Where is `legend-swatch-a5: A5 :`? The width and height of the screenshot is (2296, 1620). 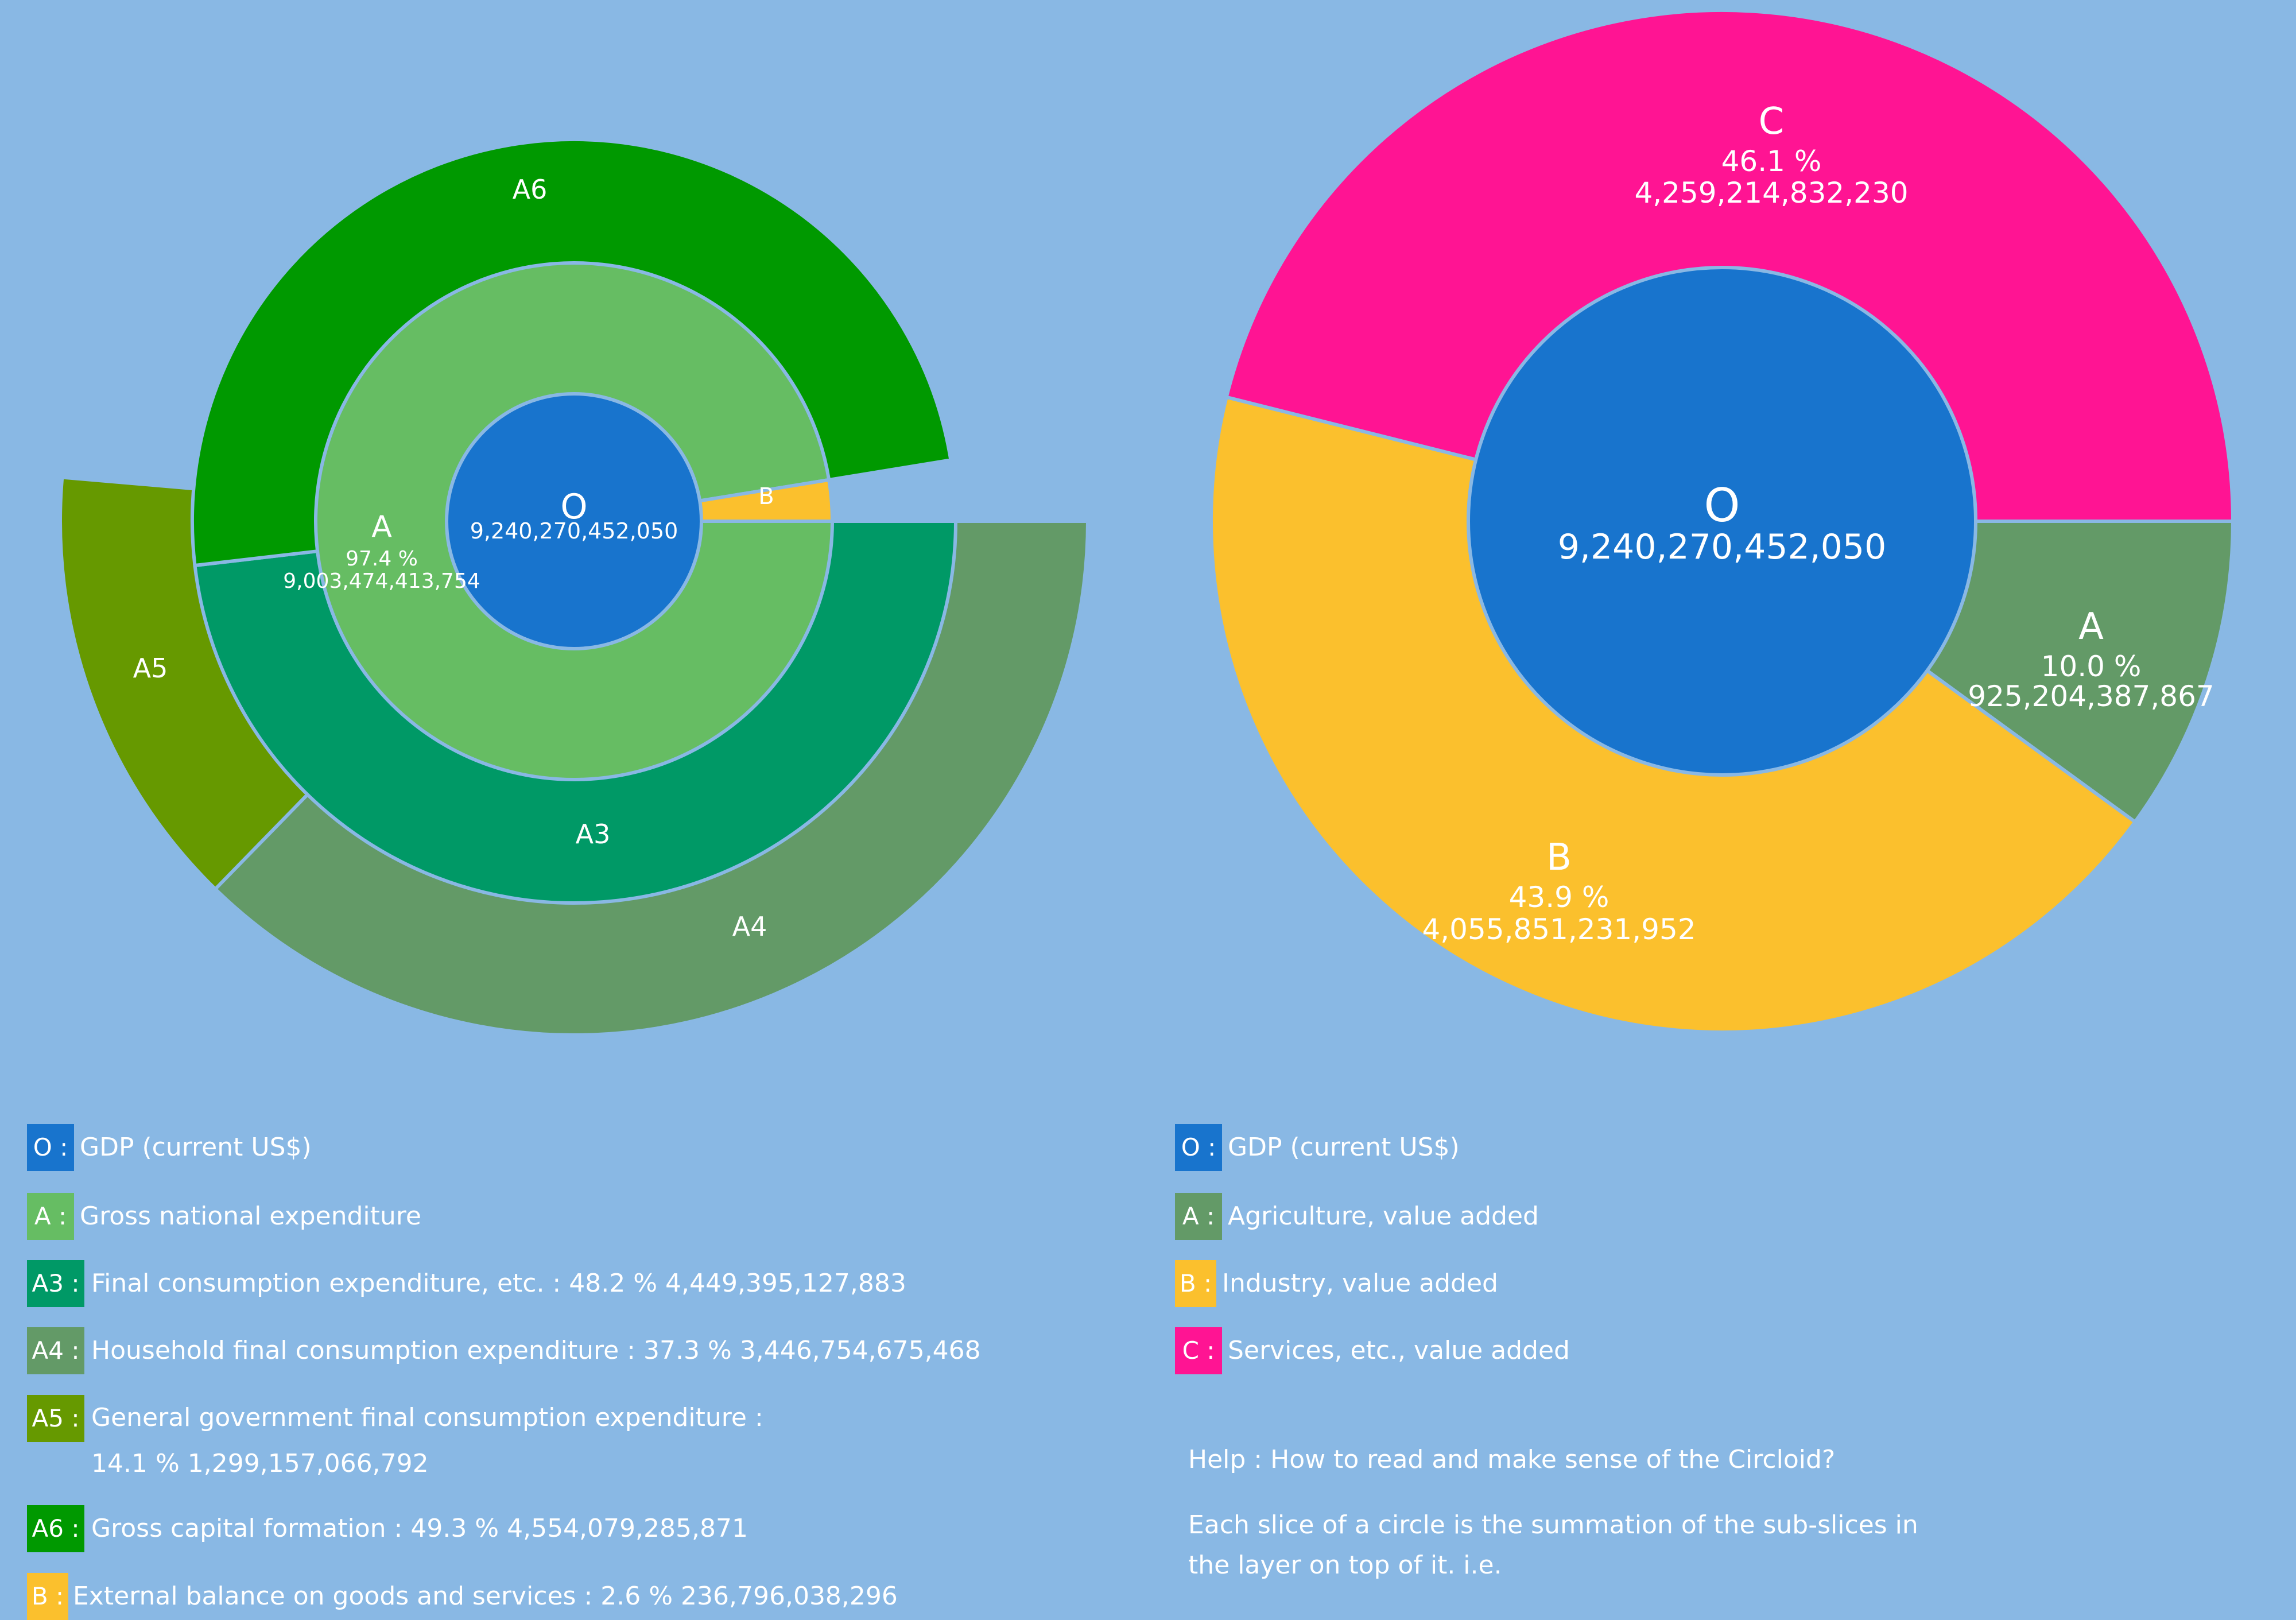 legend-swatch-a5: A5 : is located at coordinates (55, 1418).